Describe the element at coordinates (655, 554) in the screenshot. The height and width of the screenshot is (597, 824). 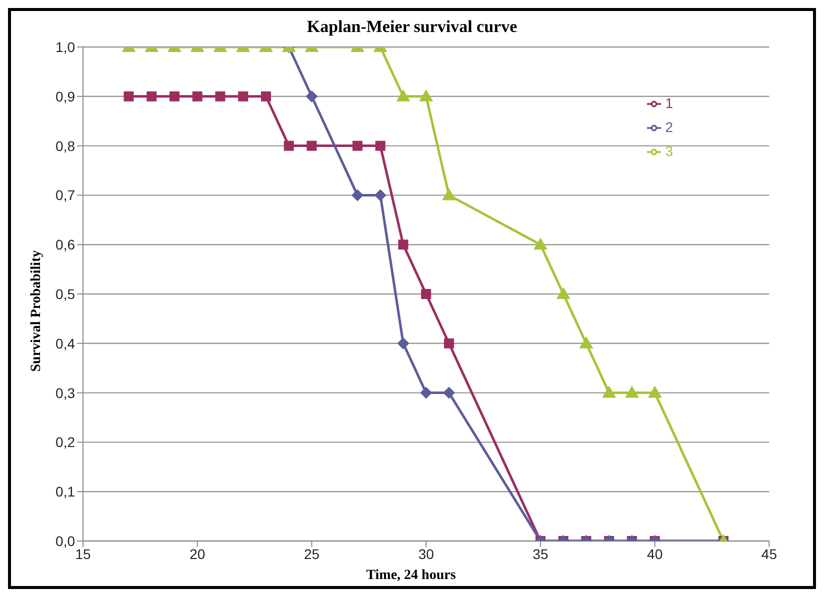
I see `x-tick-label: 40` at that location.